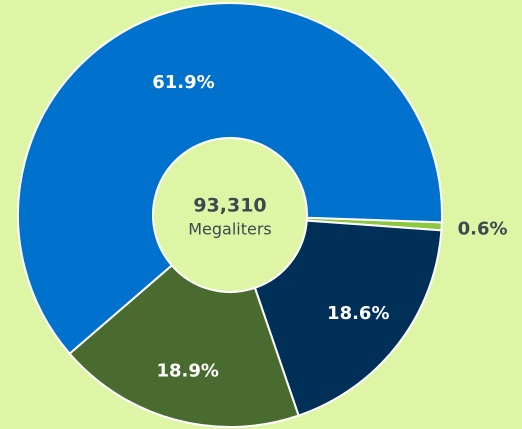  Describe the element at coordinates (183, 82) in the screenshot. I see `slice-label: 61.9%` at that location.